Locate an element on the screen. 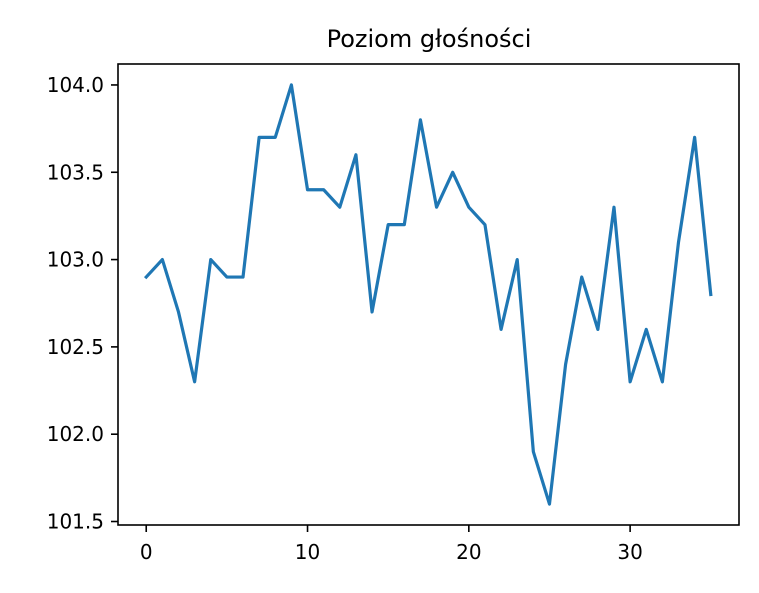 This screenshot has height=593, width=759. y-tick-label: 101.5 is located at coordinates (75, 522).